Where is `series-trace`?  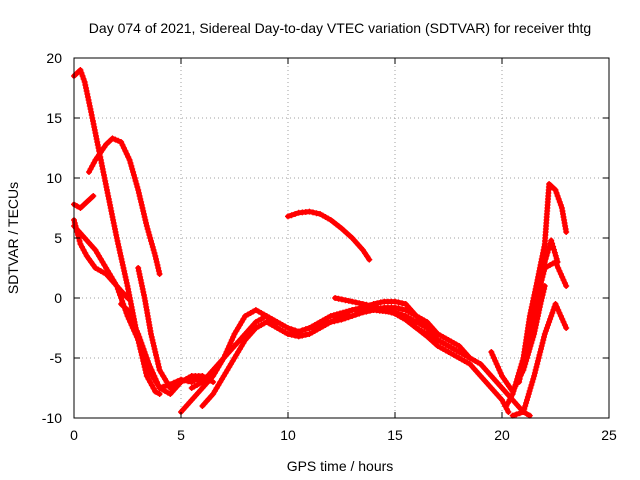
series-trace is located at coordinates (441, 360).